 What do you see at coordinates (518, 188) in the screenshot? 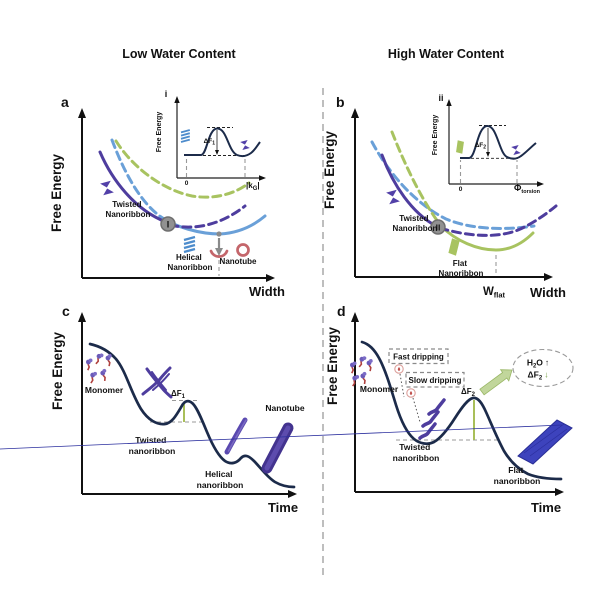
I see `inset-ii-x-main: Φ` at bounding box center [518, 188].